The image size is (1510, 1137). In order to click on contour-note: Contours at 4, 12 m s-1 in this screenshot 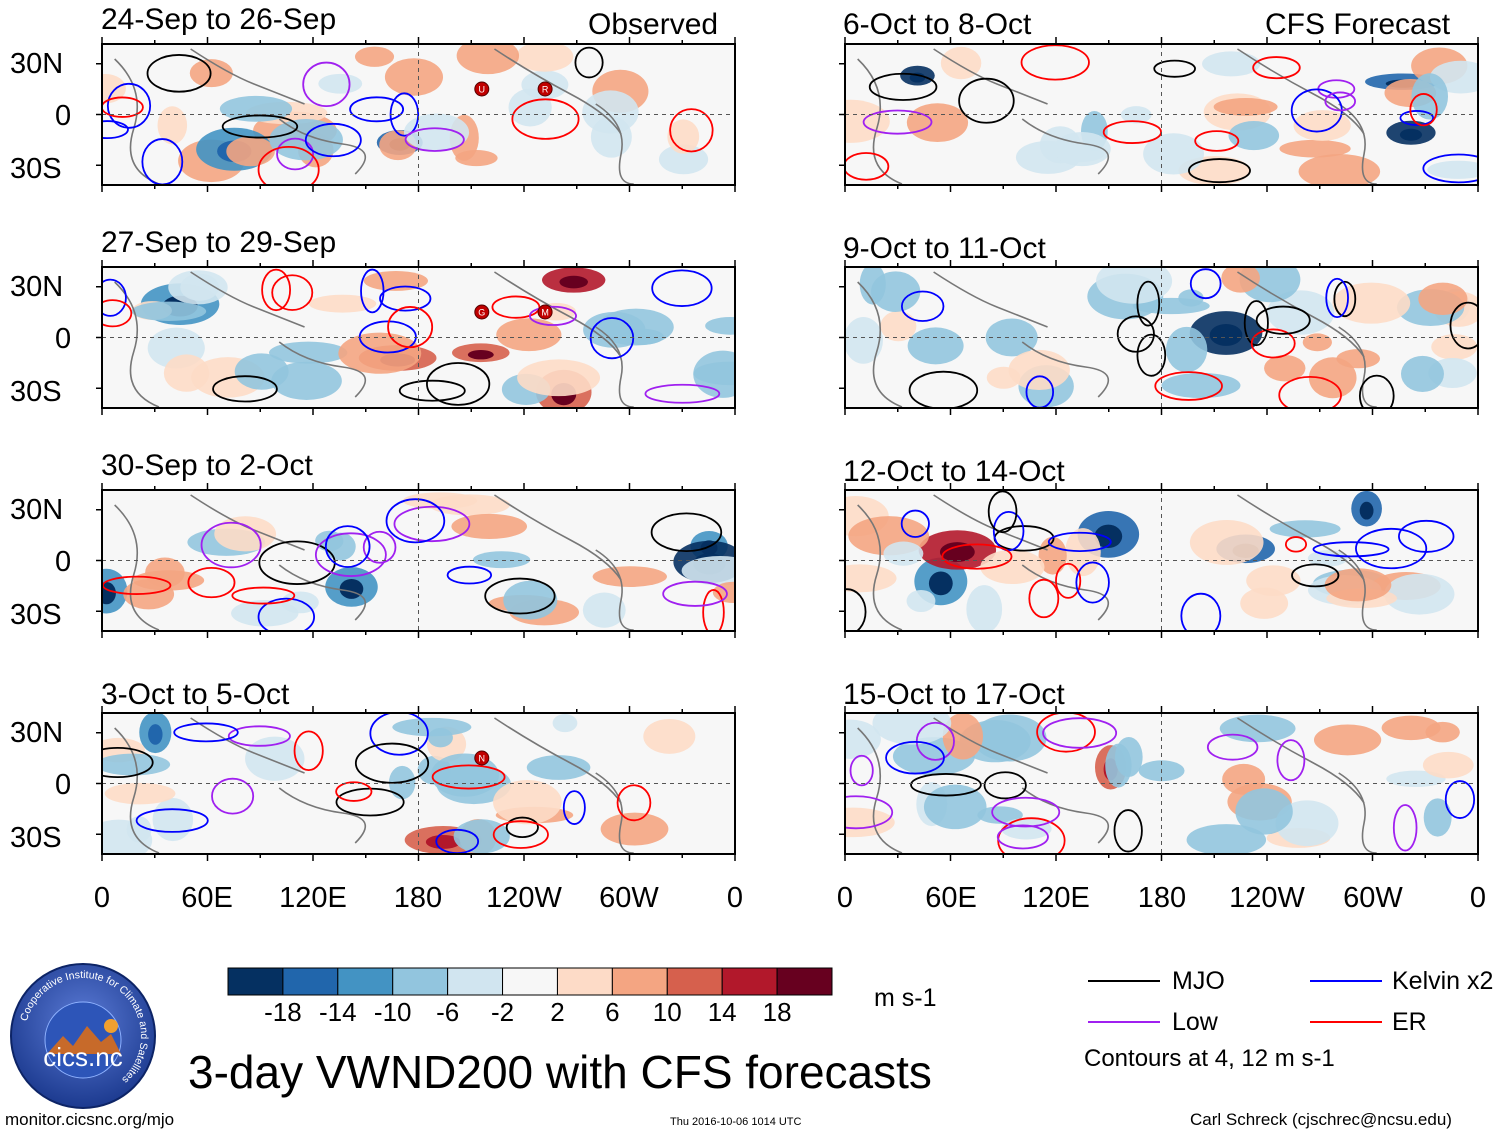, I will do `click(1209, 1058)`.